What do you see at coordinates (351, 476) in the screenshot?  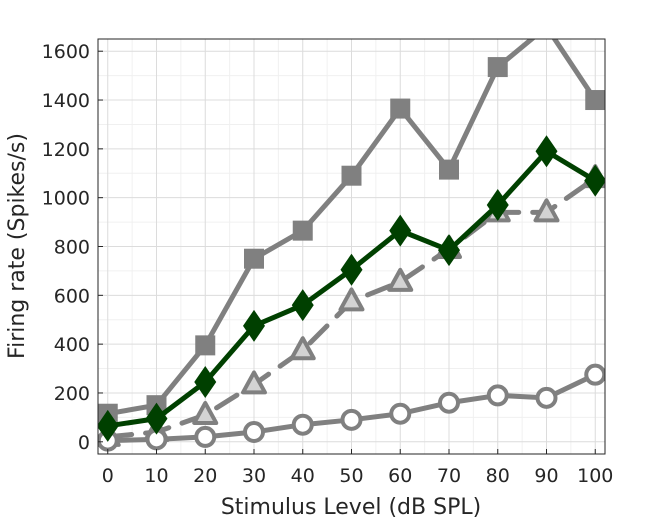 I see `x-tick-label: 50` at bounding box center [351, 476].